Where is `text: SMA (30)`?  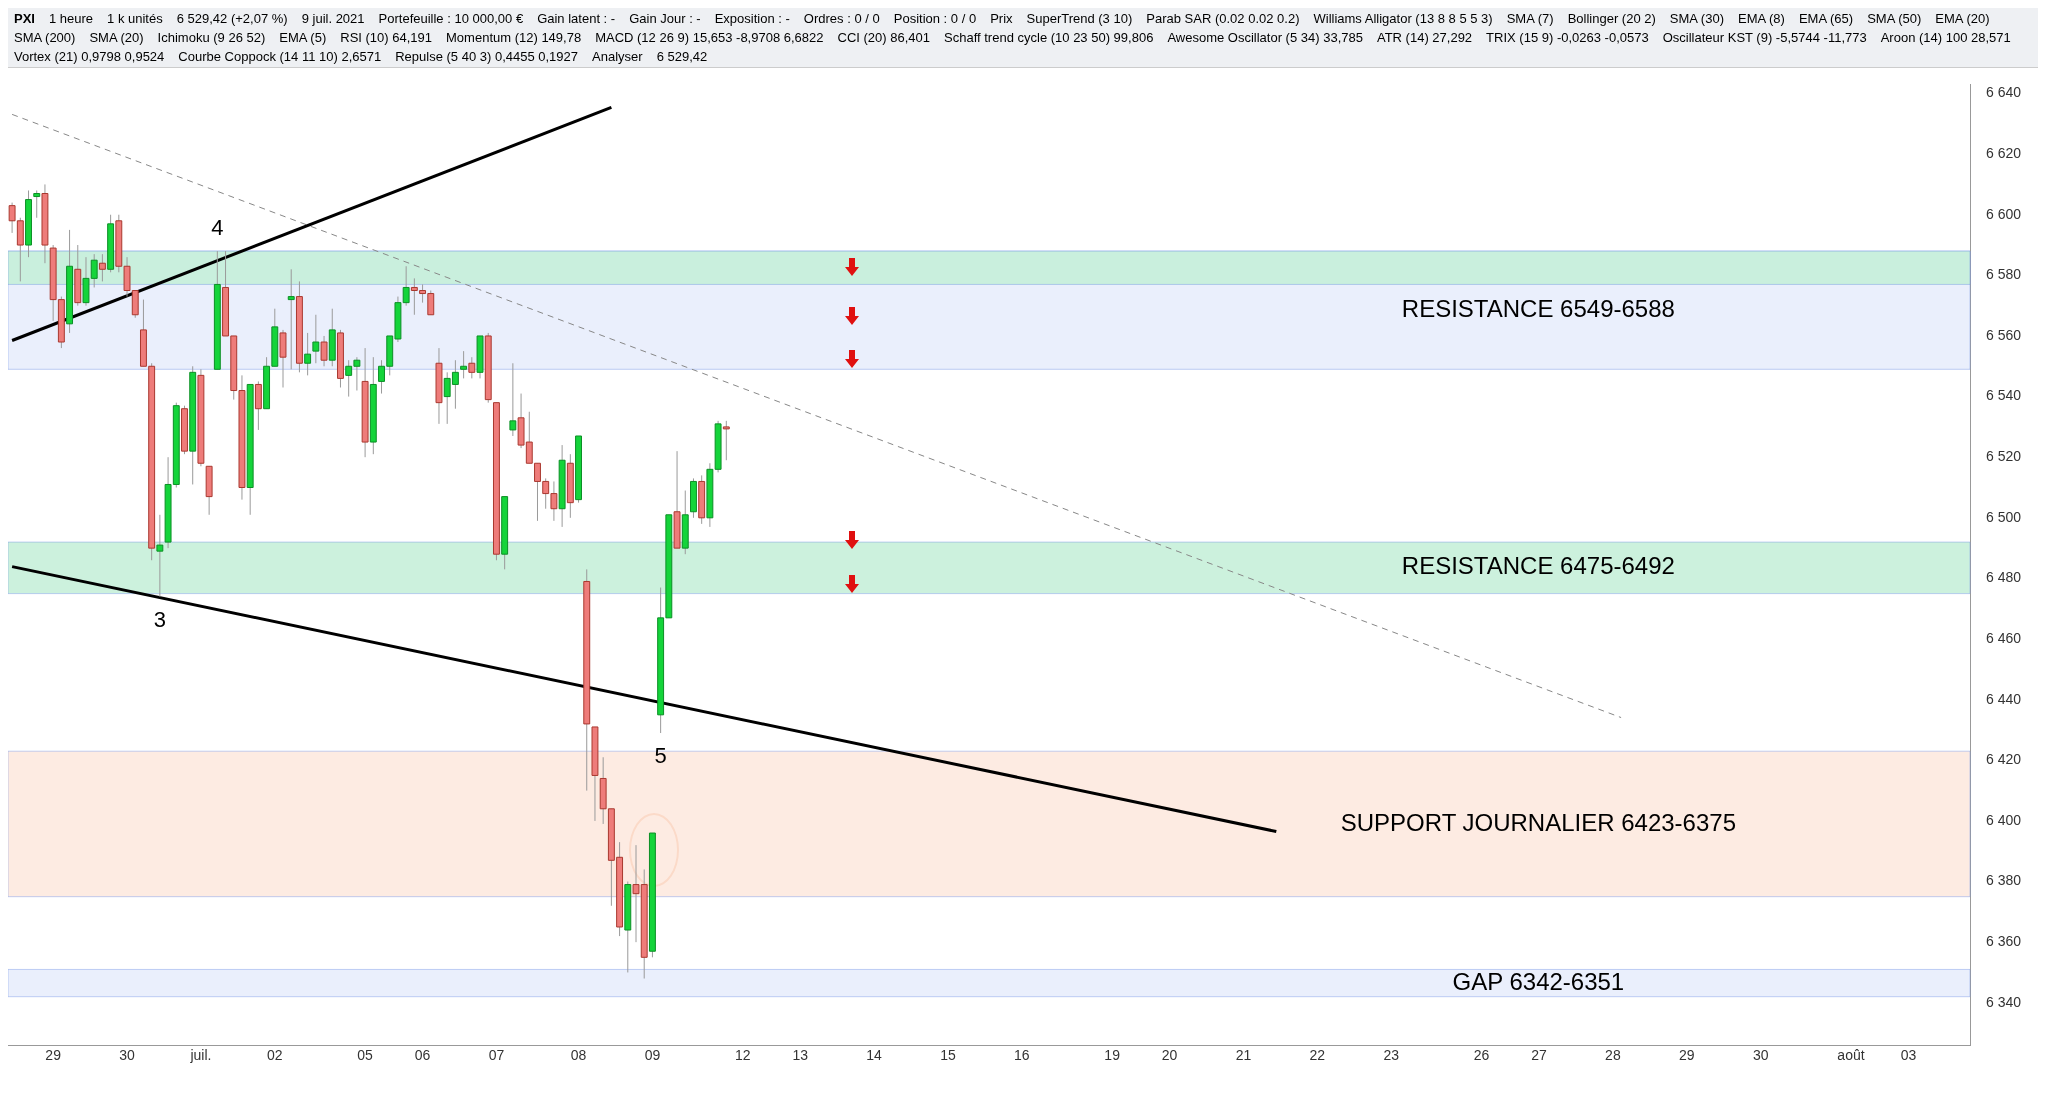 text: SMA (30) is located at coordinates (1696, 18).